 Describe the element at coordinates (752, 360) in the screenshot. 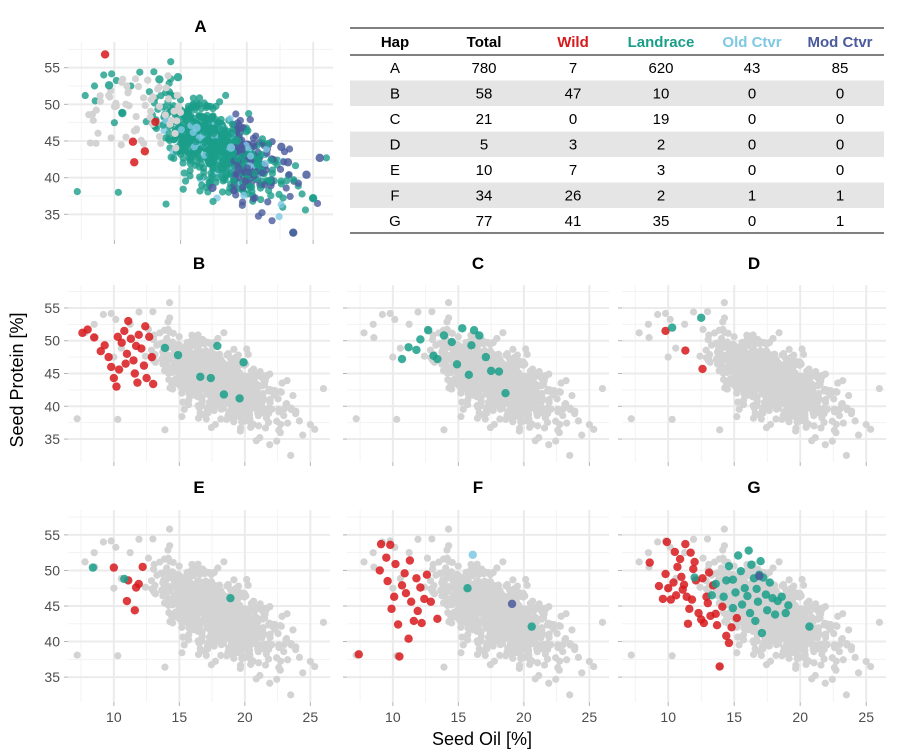

I see `panel-D: D` at that location.